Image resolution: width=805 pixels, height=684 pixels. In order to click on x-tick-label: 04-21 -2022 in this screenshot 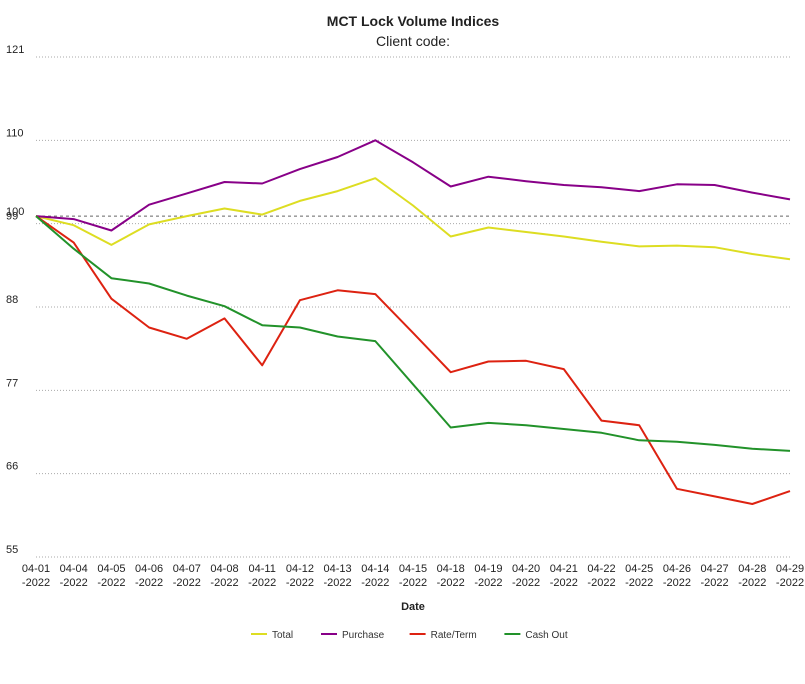, I will do `click(564, 576)`.